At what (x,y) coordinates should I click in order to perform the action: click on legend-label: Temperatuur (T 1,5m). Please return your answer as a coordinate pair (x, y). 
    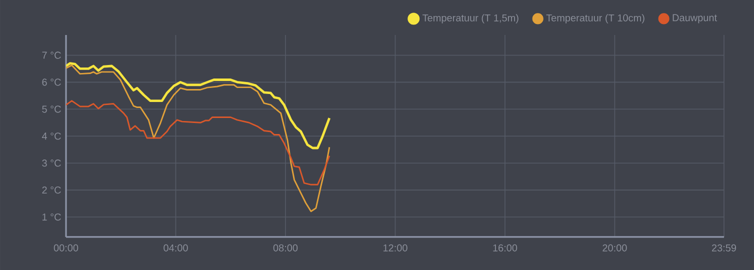
    Looking at the image, I should click on (470, 19).